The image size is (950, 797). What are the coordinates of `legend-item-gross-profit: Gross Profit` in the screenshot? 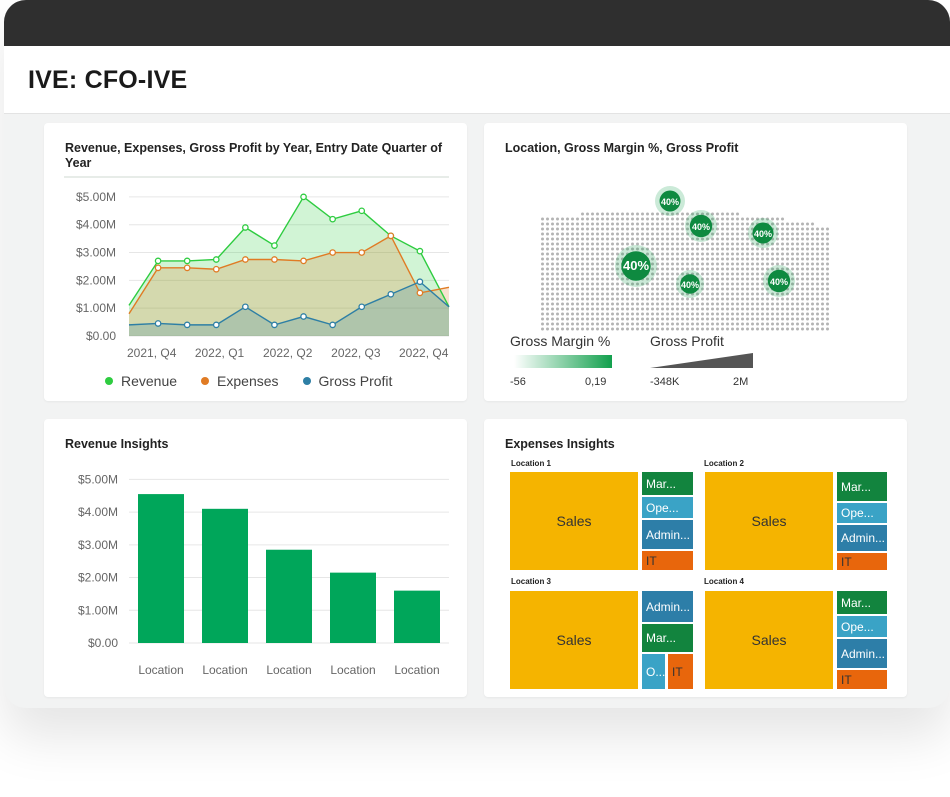 It's located at (347, 381).